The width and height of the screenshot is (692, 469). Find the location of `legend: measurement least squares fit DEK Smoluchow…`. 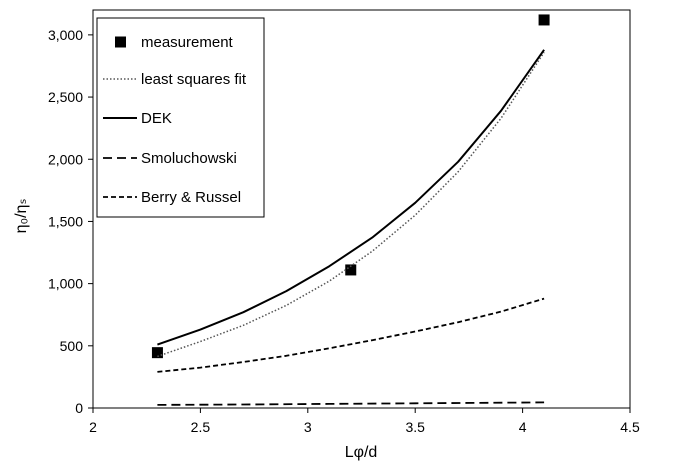

legend: measurement least squares fit DEK Smoluchow… is located at coordinates (180, 117).